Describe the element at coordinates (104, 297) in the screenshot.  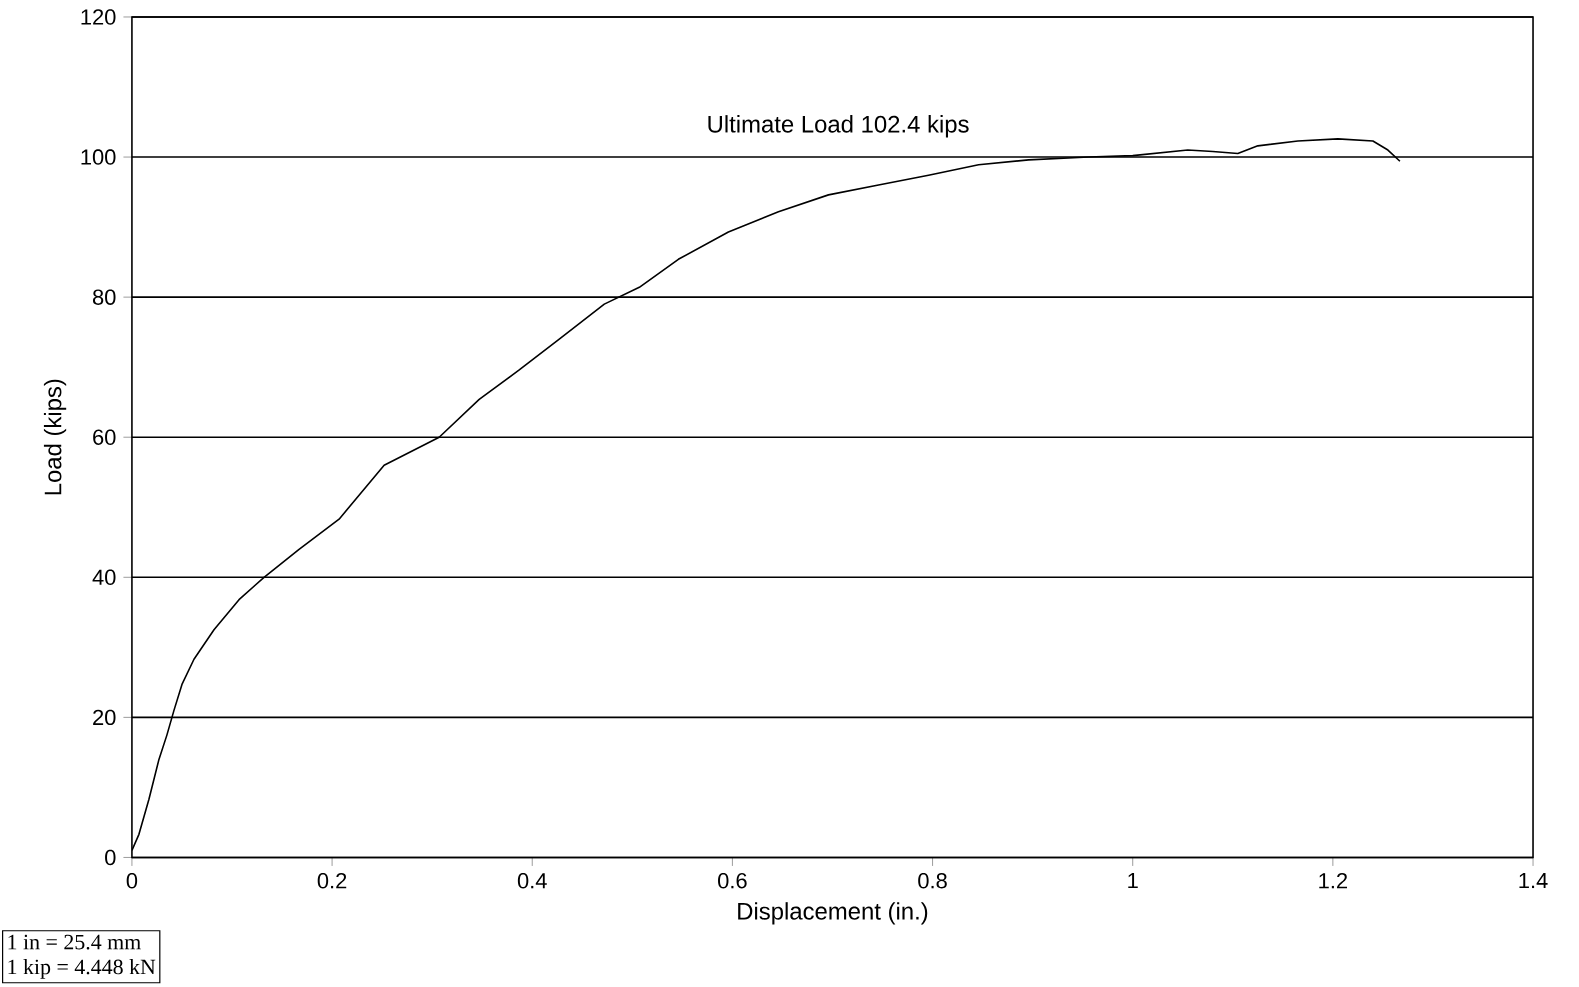
I see `y-tick-label: 80` at that location.